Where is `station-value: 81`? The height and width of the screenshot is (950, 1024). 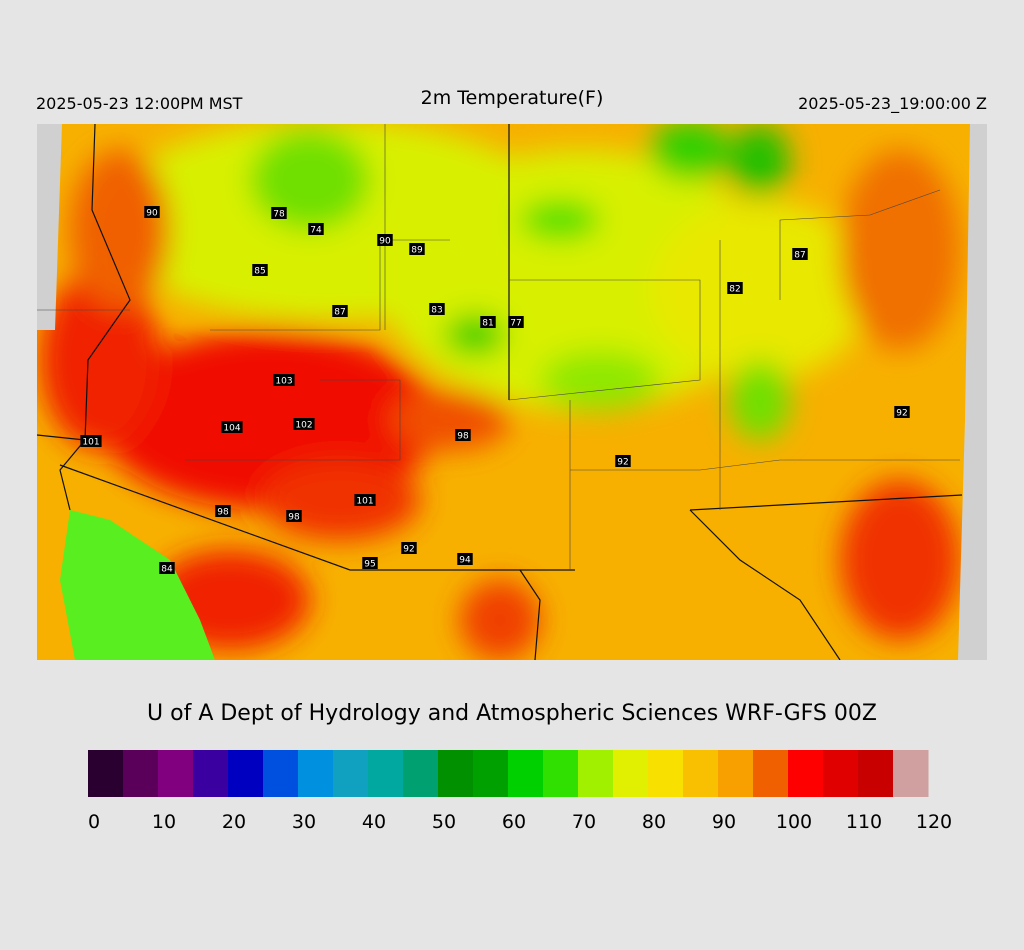
station-value: 81 is located at coordinates (487, 324).